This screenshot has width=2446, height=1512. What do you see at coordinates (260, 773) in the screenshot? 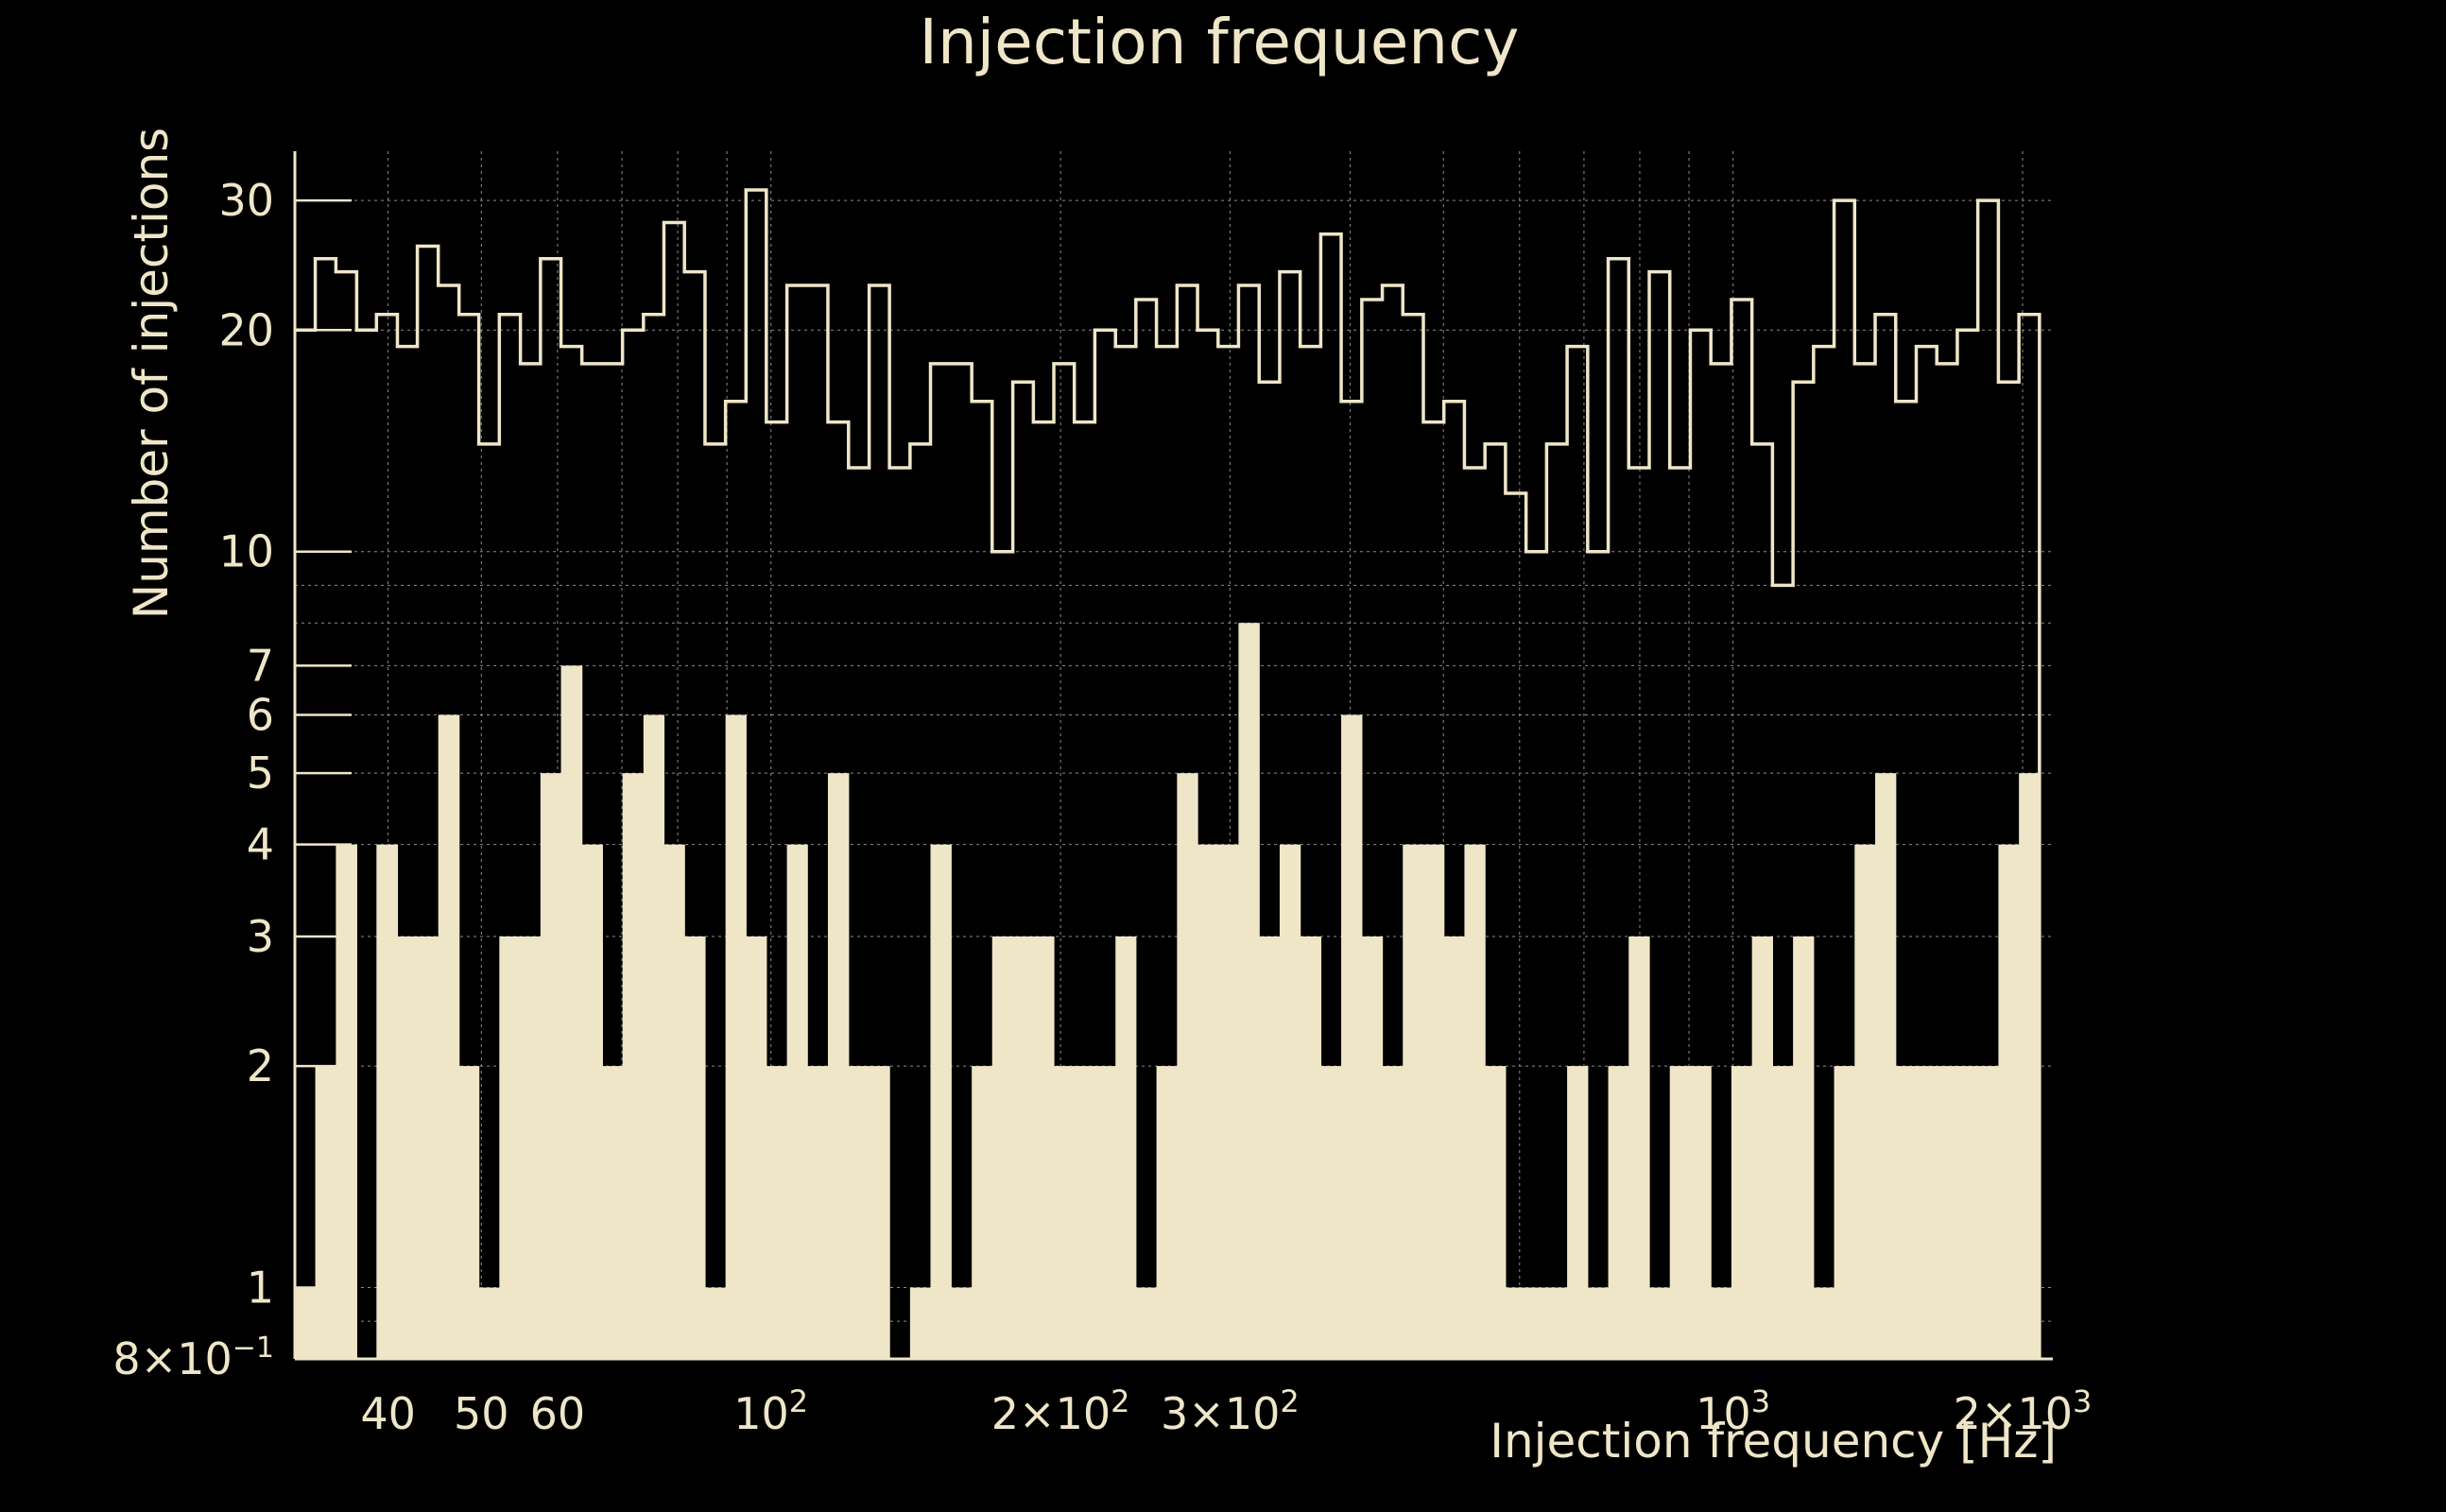
I see `y-tick-label: 5` at bounding box center [260, 773].